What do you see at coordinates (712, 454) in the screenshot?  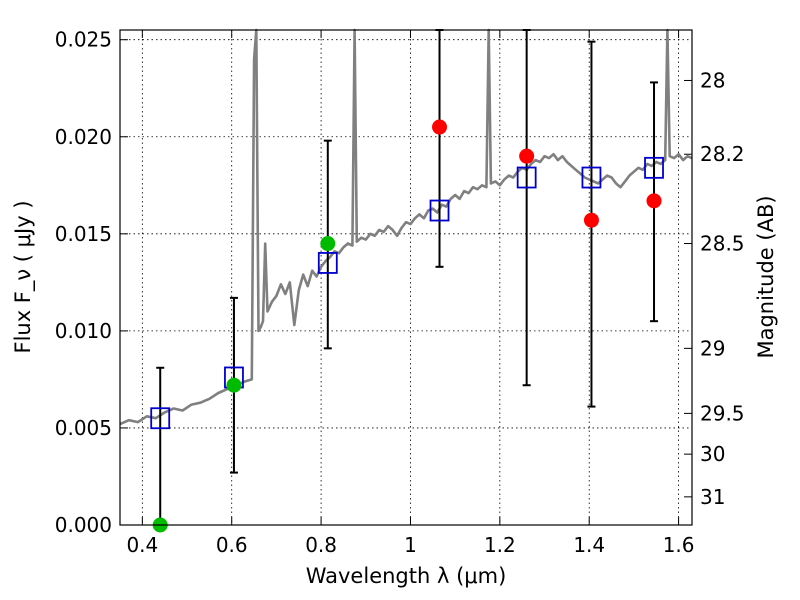 I see `right-tick-label: 30` at bounding box center [712, 454].